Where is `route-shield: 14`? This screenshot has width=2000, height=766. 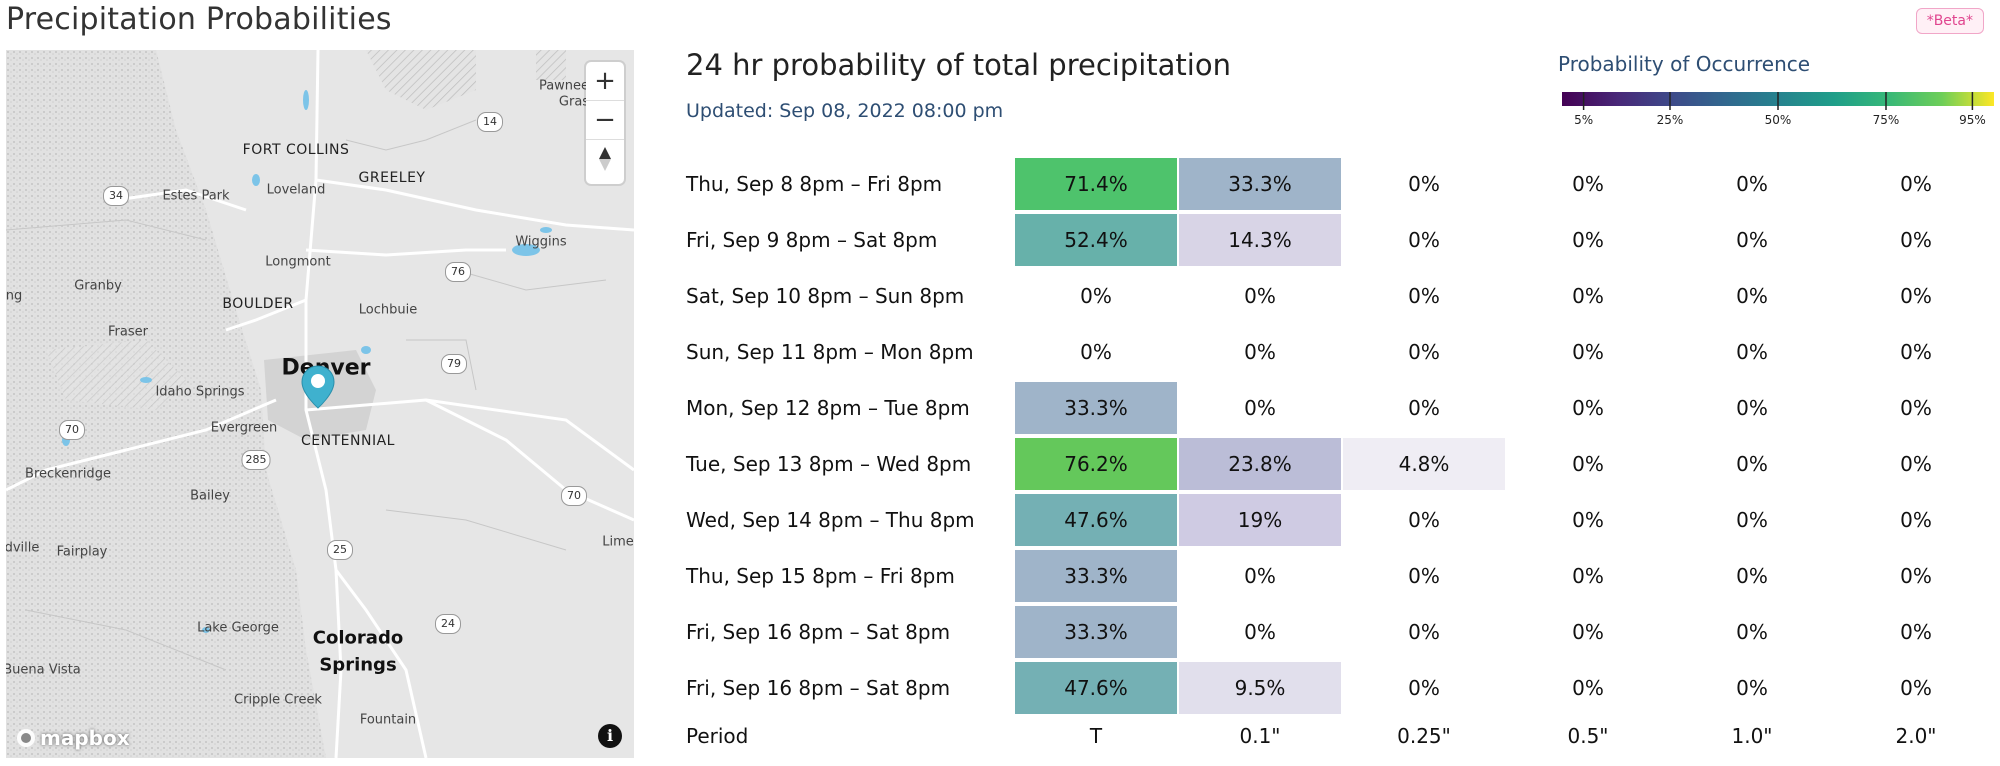
route-shield: 14 is located at coordinates (490, 122).